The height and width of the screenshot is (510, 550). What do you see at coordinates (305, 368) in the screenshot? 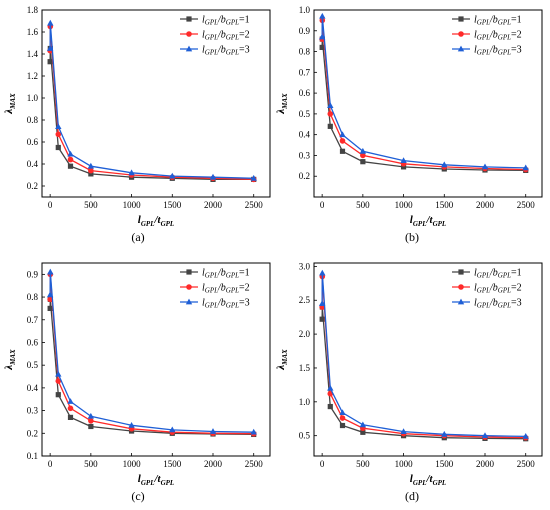
I see `y-tick-label: 1.5` at bounding box center [305, 368].